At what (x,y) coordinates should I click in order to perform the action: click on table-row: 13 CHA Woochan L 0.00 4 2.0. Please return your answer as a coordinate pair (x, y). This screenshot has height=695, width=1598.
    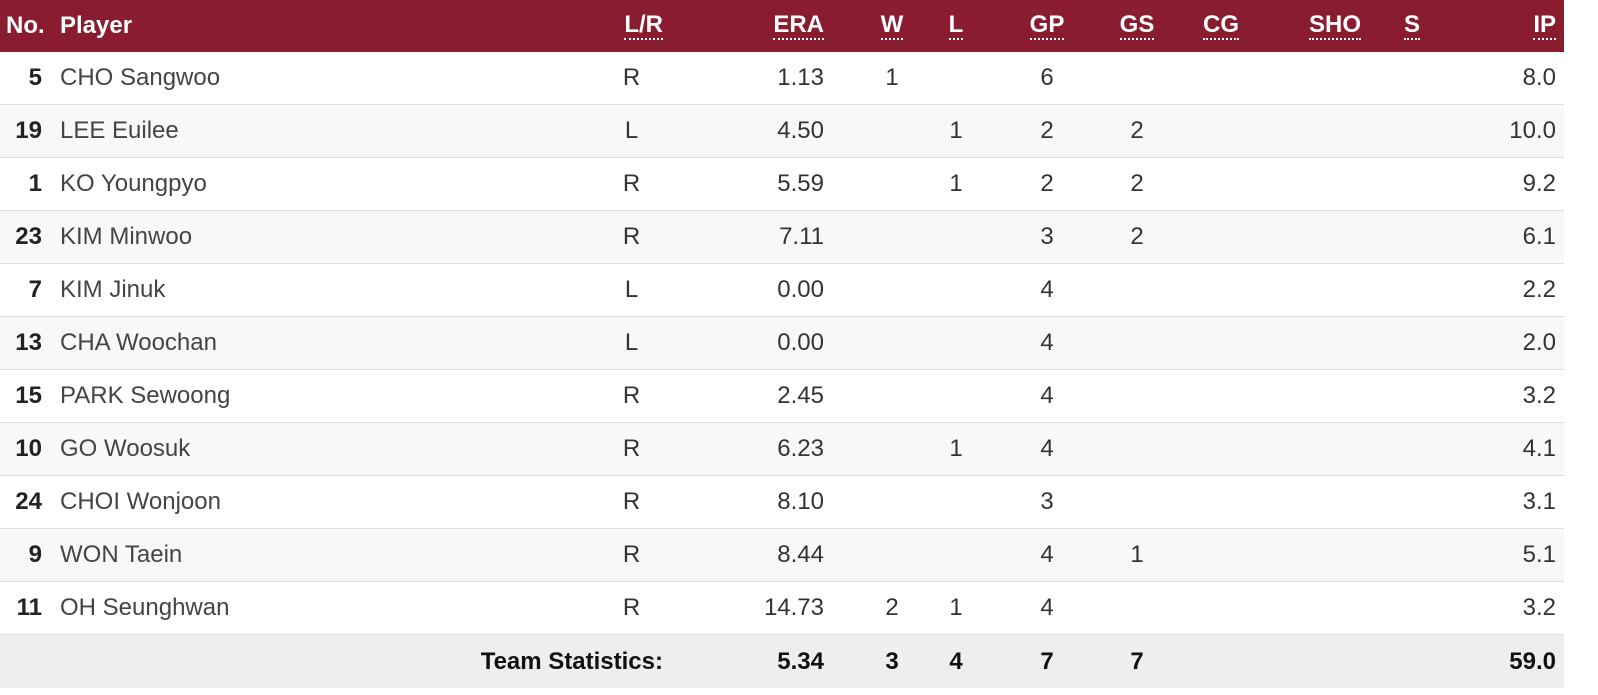
    Looking at the image, I should click on (782, 343).